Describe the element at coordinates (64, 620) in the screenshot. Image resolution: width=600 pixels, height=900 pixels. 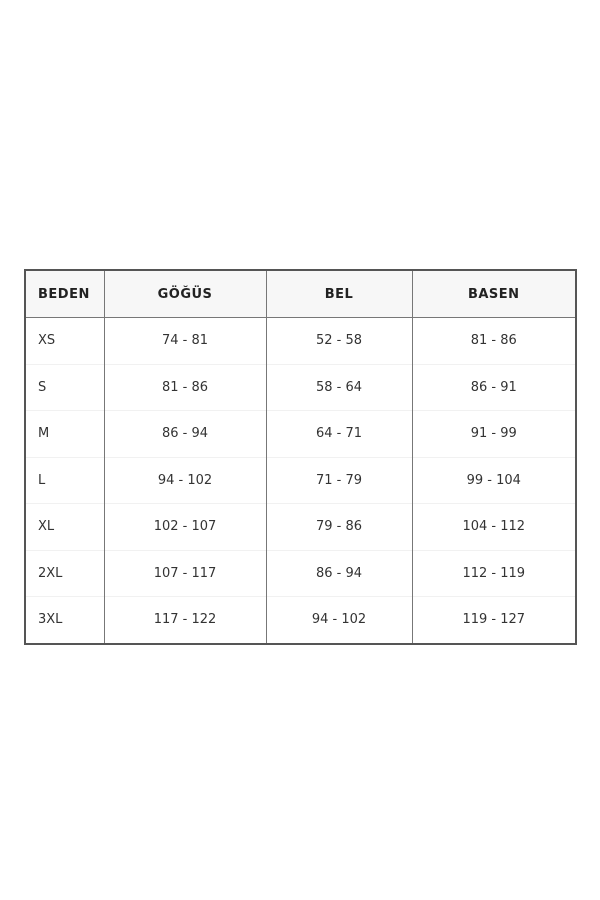
I see `cell-size: 3XL` at that location.